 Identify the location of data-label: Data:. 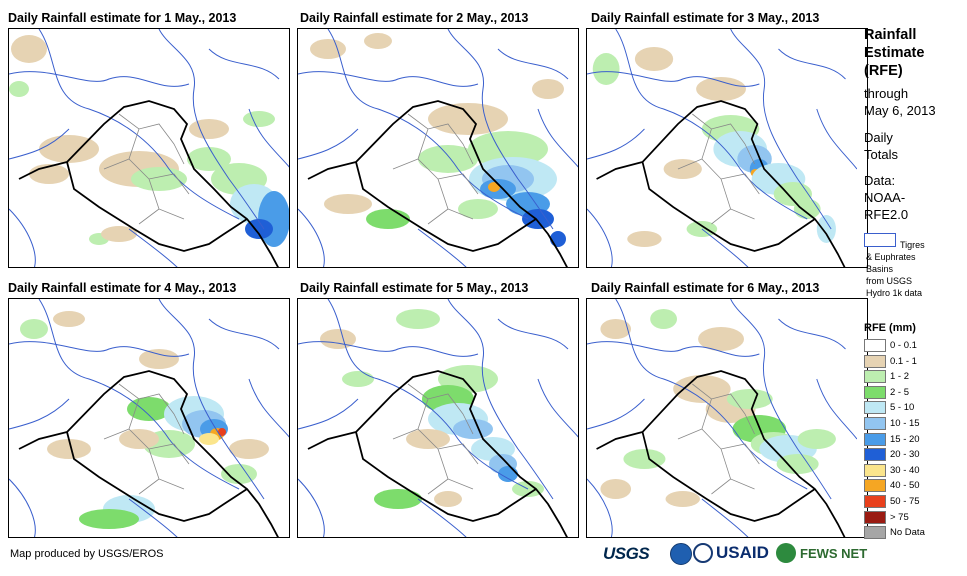
(880, 180).